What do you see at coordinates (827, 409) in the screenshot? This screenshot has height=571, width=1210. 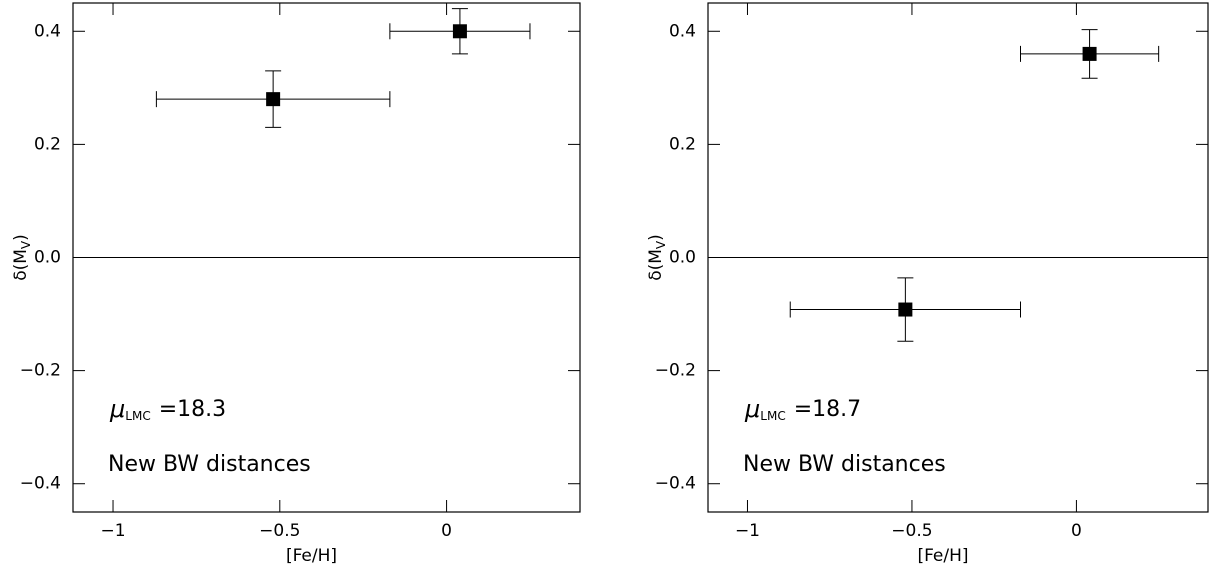 I see `annotation-text: =18.7` at bounding box center [827, 409].